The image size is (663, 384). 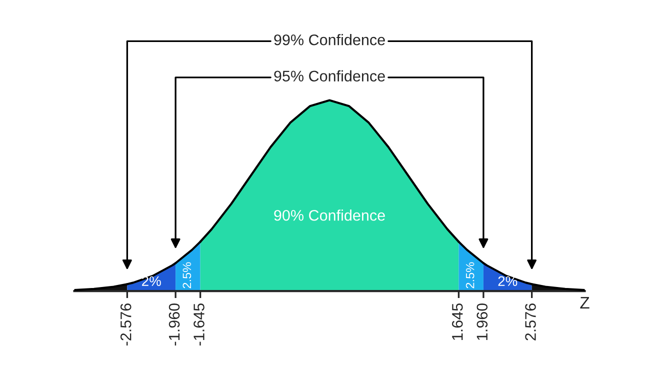 What do you see at coordinates (199, 325) in the screenshot?
I see `x-tick-label: -1.645` at bounding box center [199, 325].